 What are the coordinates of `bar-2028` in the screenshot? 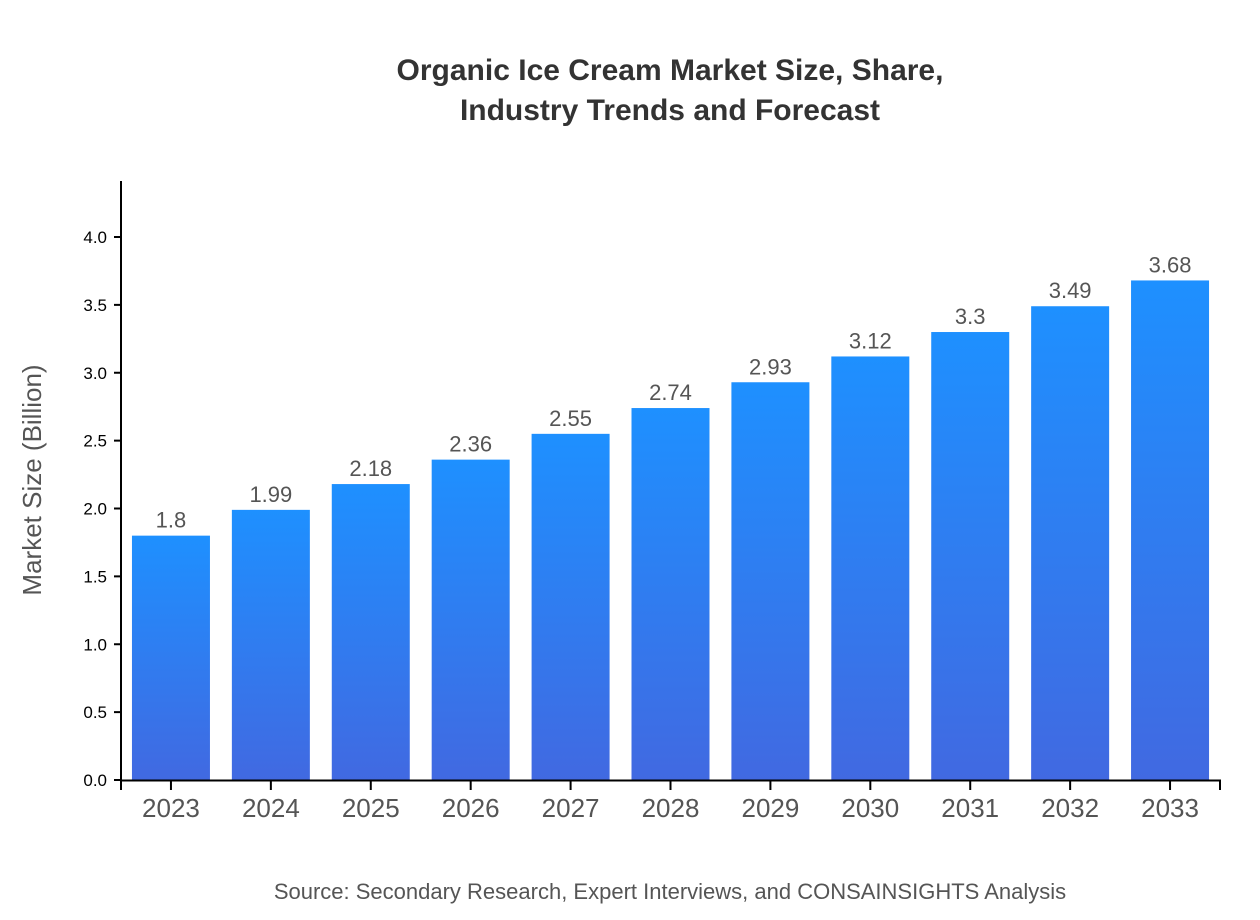 It's located at (670, 594).